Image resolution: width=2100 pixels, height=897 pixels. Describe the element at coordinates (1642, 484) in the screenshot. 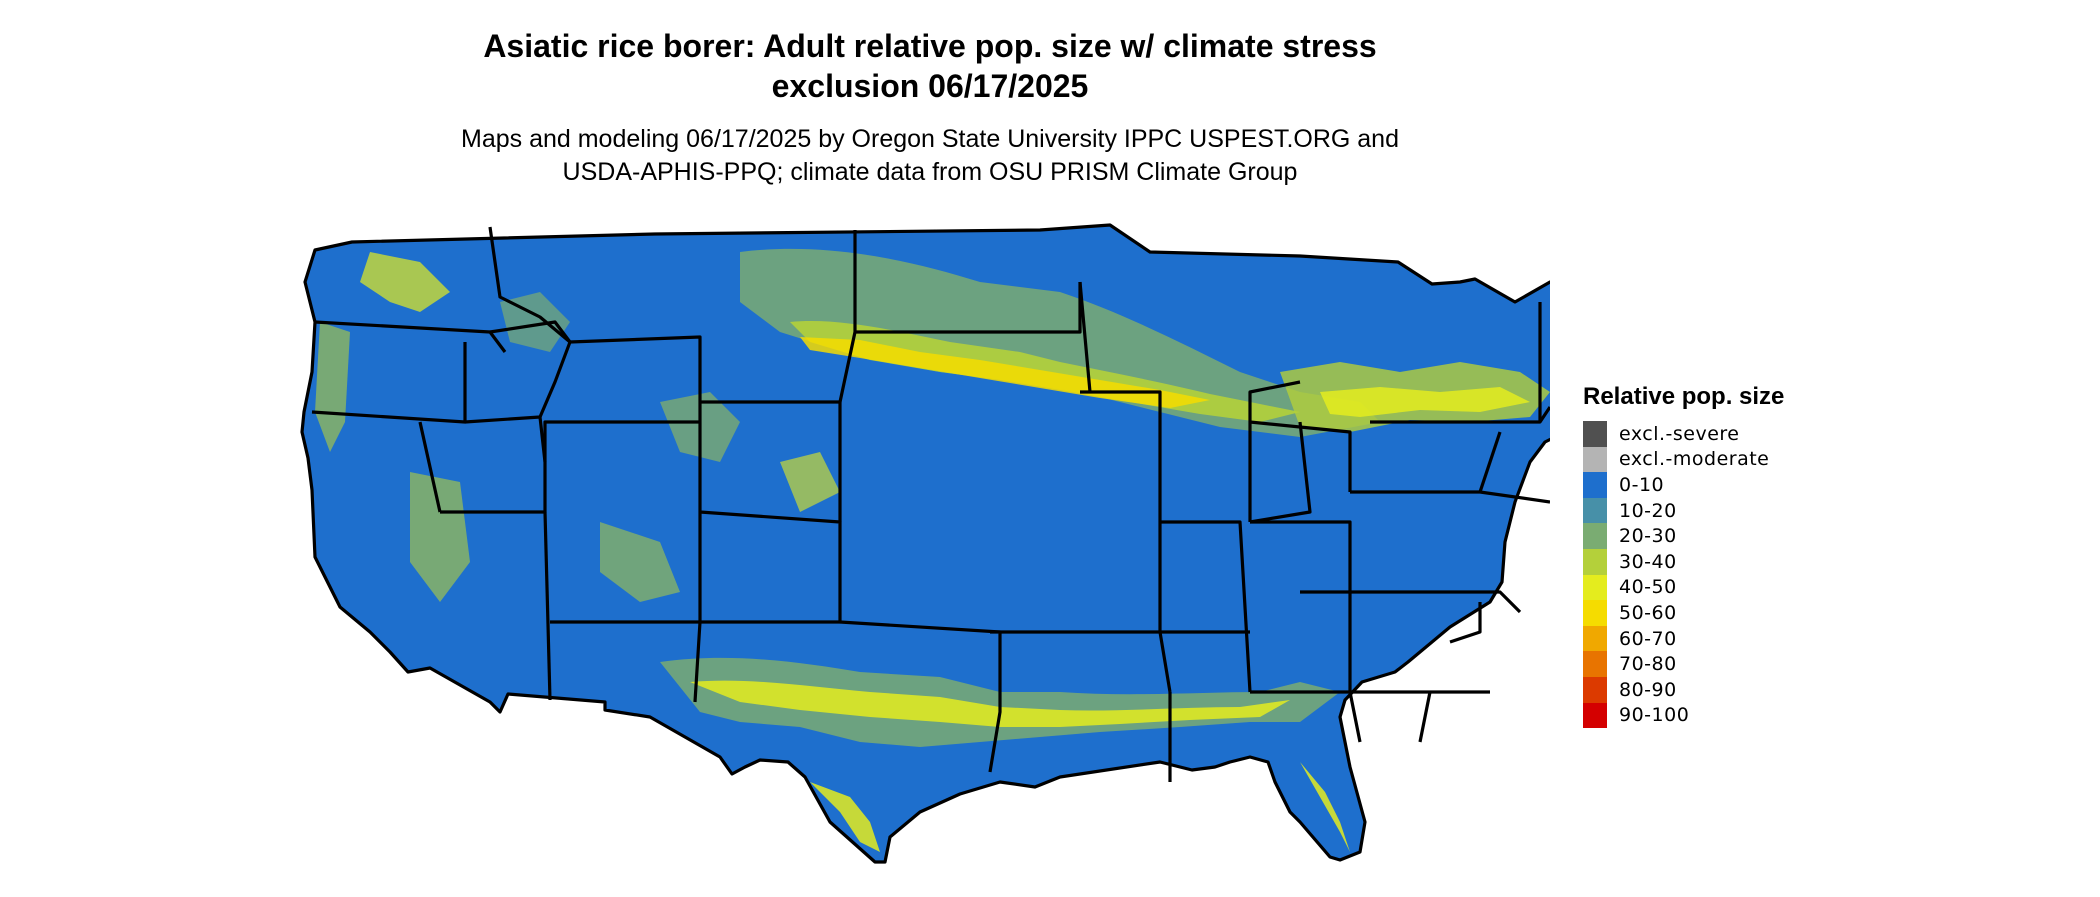

I see `legend-label: 0-10` at that location.